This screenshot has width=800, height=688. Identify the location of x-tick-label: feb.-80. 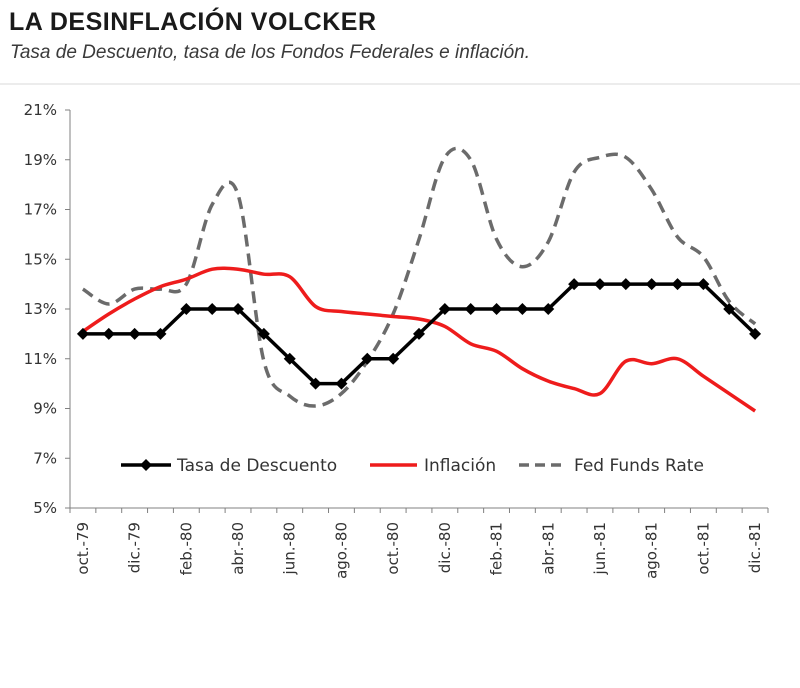
(186, 548).